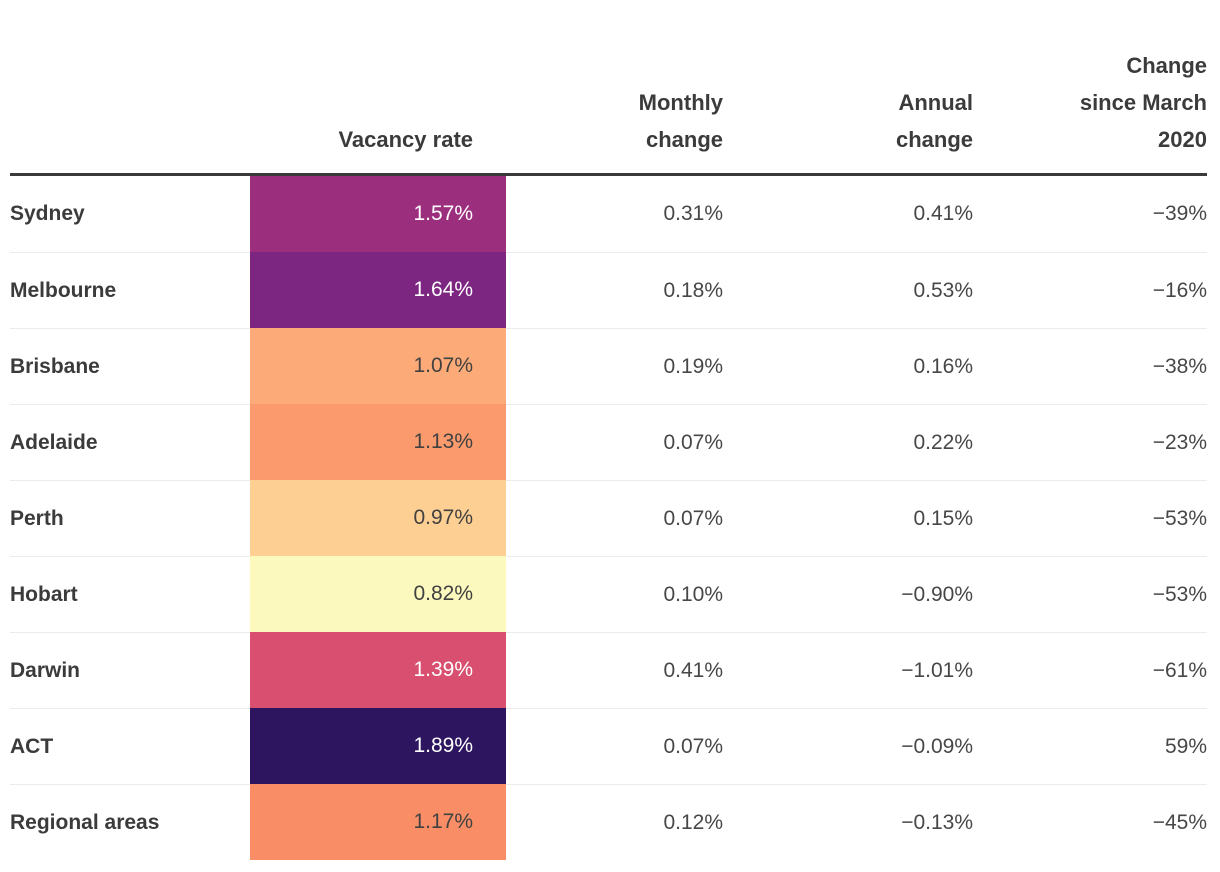  Describe the element at coordinates (378, 594) in the screenshot. I see `vacancy-rate-cell: 0.82%` at that location.